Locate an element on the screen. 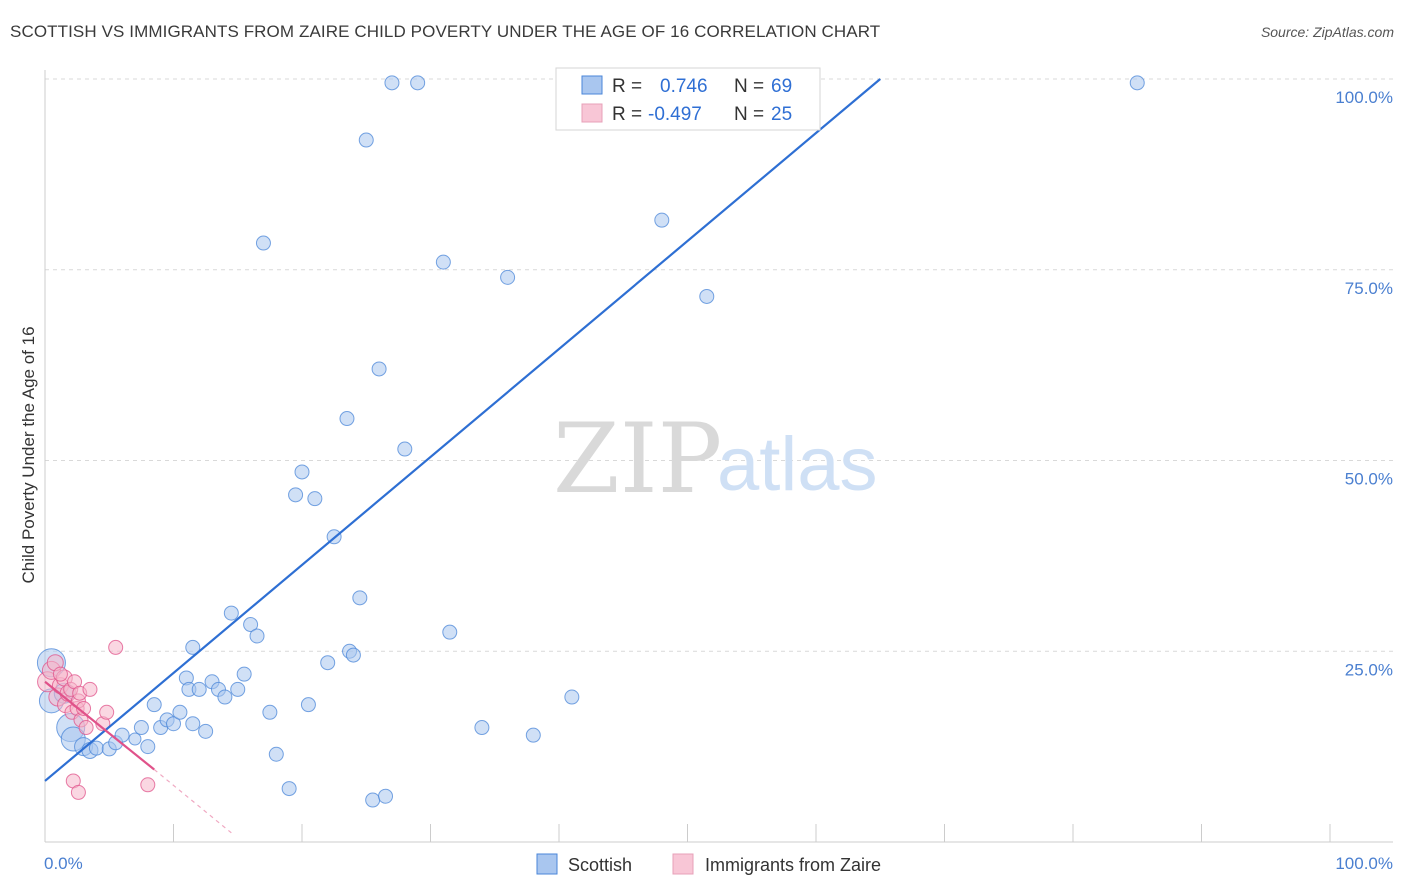  legend-n-value-1: 69 is located at coordinates (781, 86).